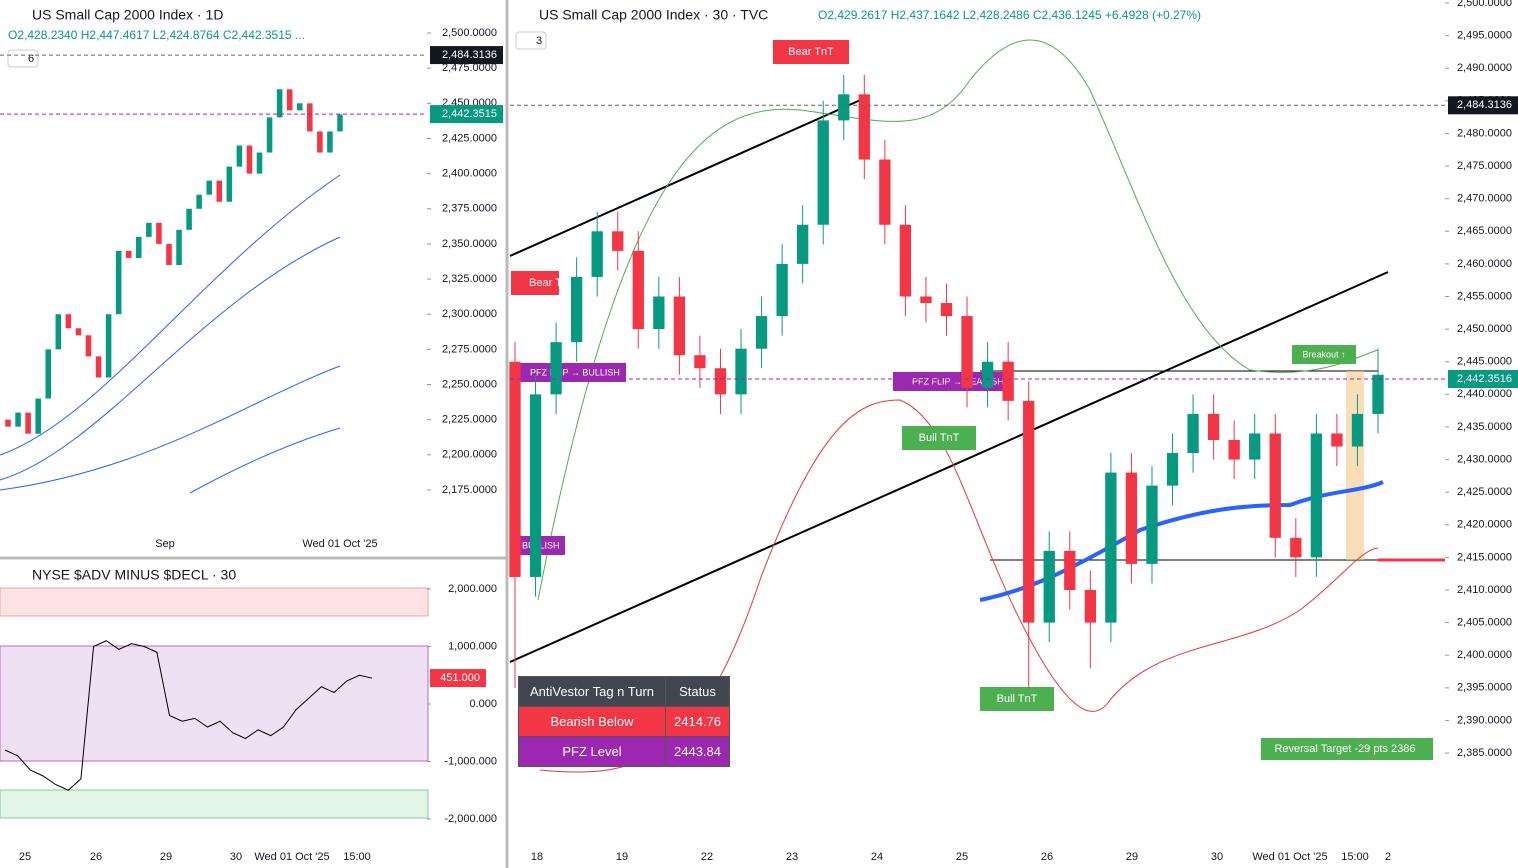 Image resolution: width=1518 pixels, height=868 pixels. What do you see at coordinates (469, 420) in the screenshot?
I see `y-tick-label: 2,225.0000` at bounding box center [469, 420].